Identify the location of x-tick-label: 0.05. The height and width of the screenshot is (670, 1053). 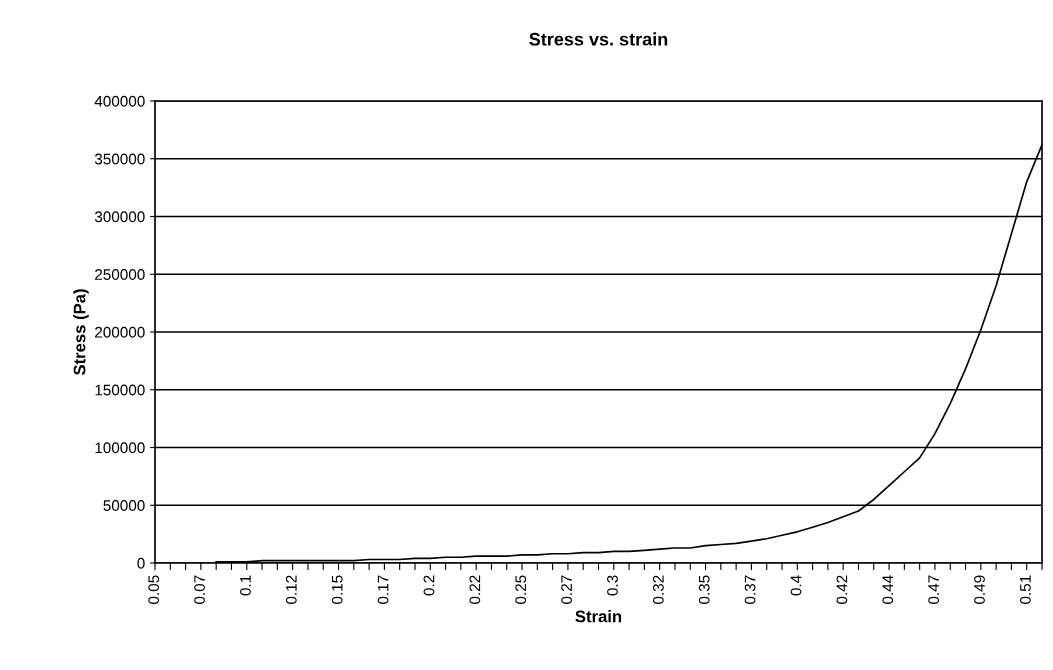
(154, 589).